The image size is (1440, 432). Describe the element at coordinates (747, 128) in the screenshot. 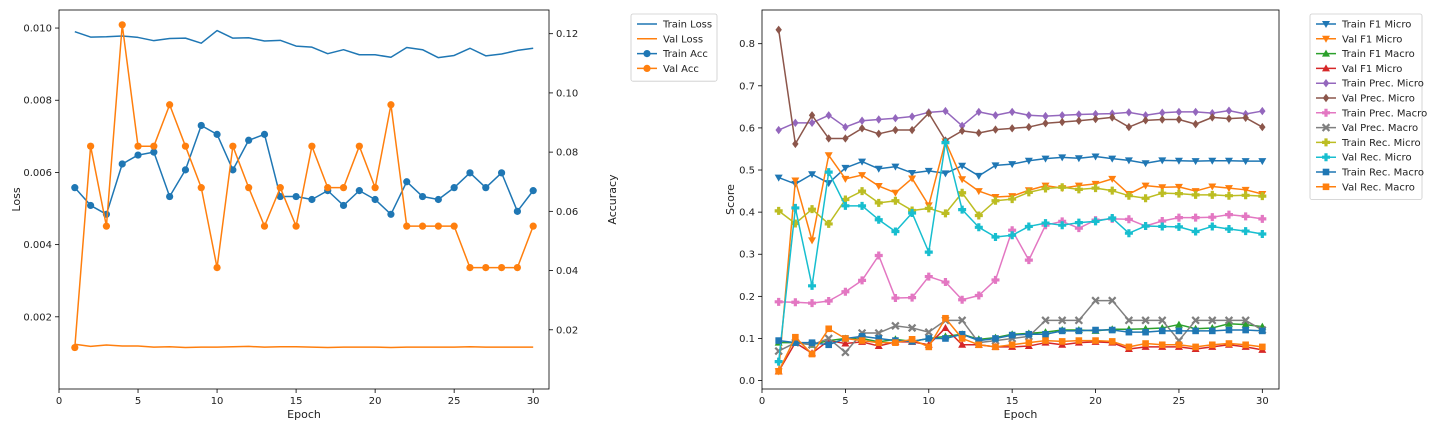

I see `y-tick-label: 0.6` at that location.